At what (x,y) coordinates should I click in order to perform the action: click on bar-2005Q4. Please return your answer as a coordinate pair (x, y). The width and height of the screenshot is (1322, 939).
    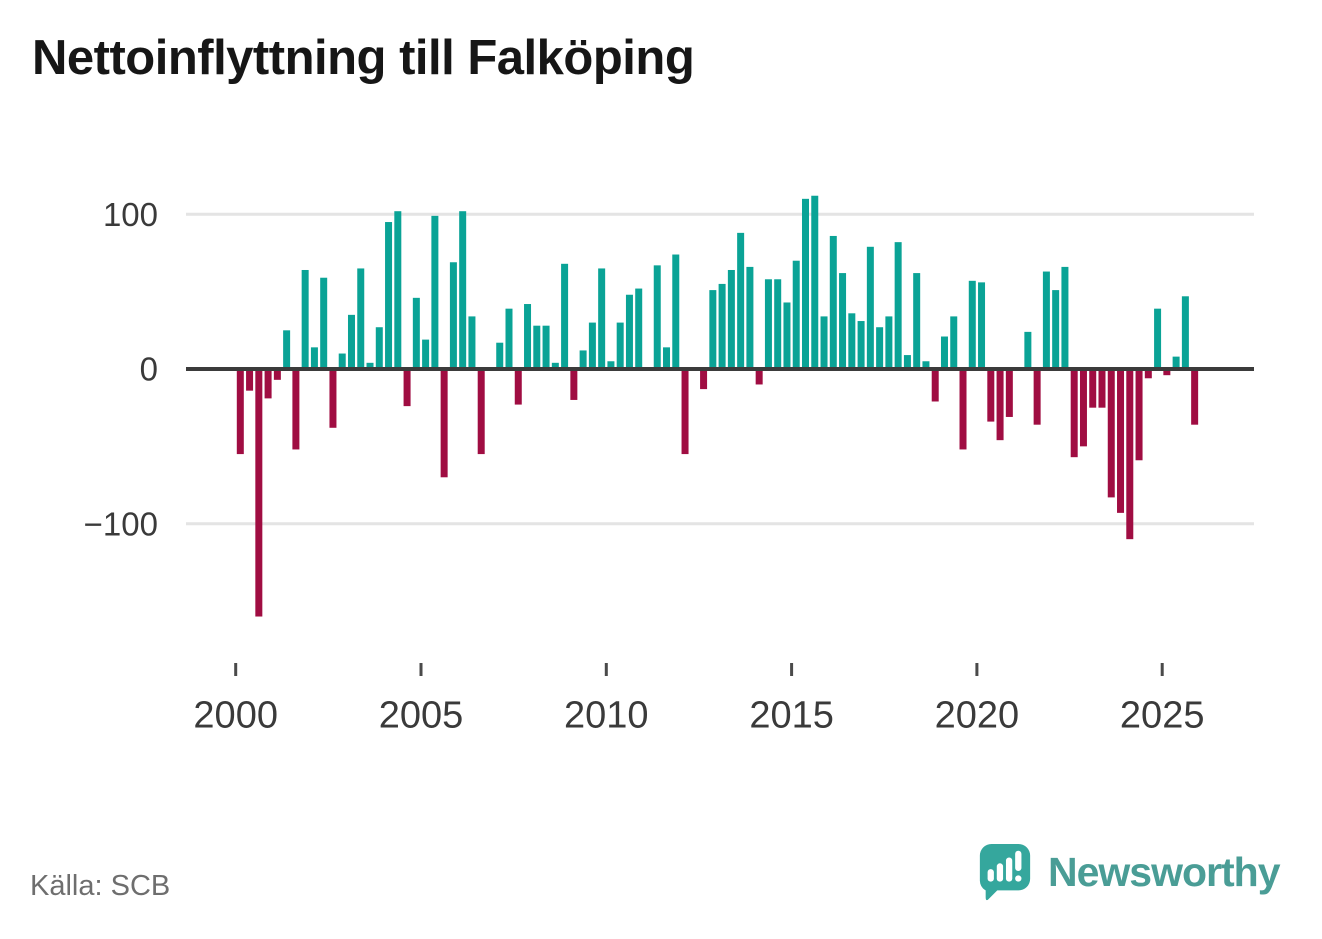
    Looking at the image, I should click on (453, 315).